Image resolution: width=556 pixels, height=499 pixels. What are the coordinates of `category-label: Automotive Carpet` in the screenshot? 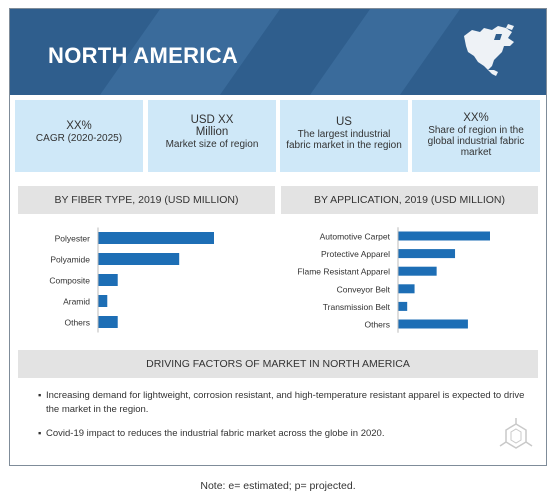 It's located at (355, 237).